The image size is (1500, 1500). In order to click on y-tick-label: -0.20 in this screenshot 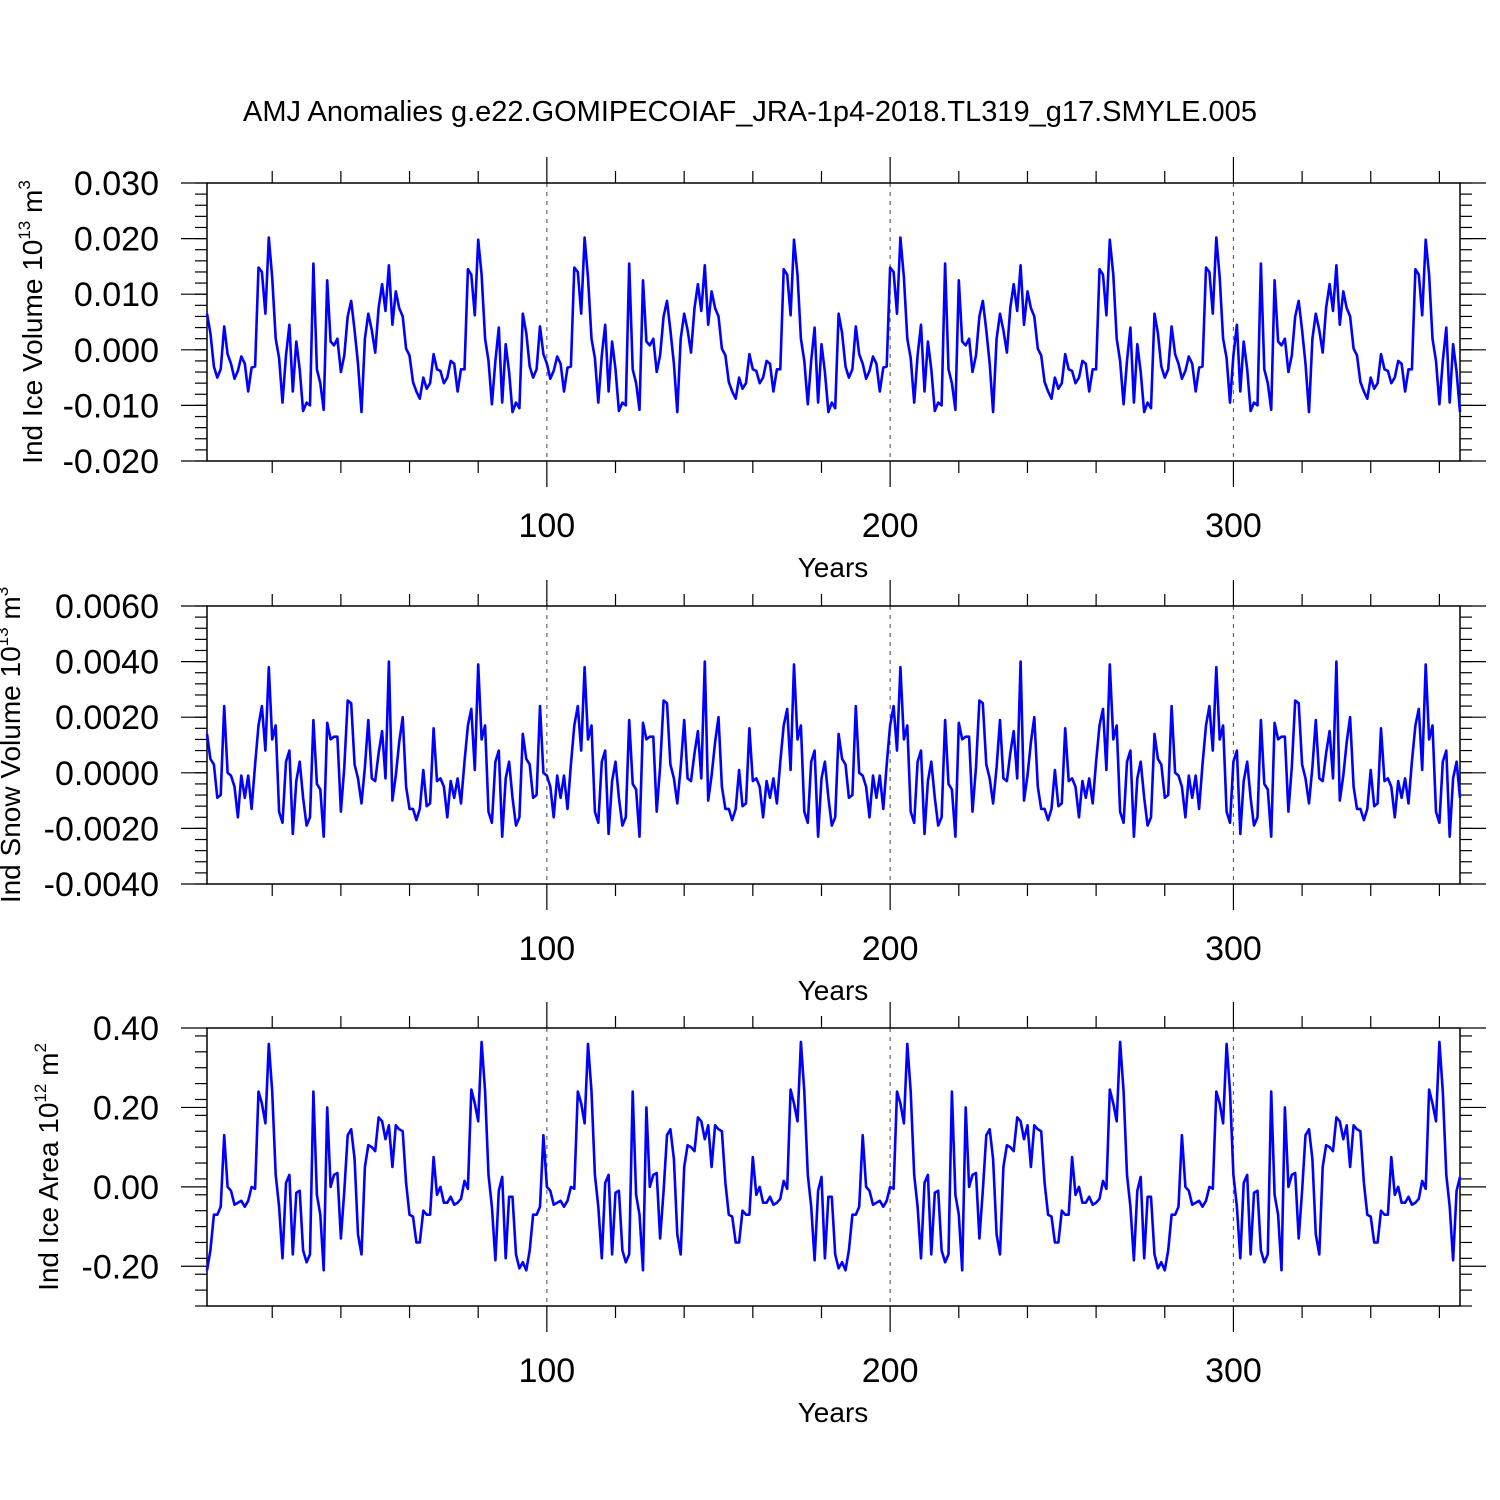, I will do `click(121, 1267)`.